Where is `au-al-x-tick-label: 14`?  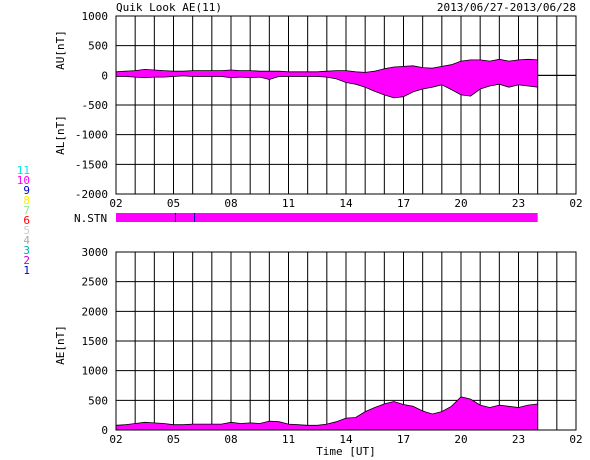
au-al-x-tick-label: 14 is located at coordinates (346, 203).